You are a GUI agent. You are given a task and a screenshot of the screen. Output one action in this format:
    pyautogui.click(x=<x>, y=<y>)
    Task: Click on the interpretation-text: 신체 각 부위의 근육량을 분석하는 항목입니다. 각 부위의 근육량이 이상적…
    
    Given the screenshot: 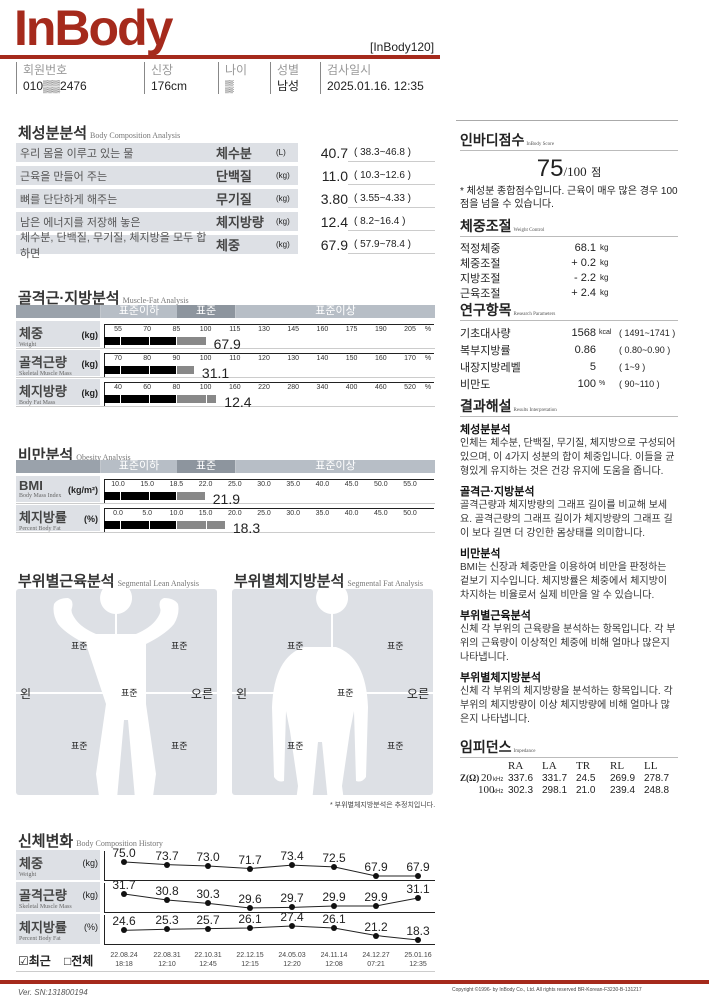 What is the action you would take?
    pyautogui.click(x=568, y=643)
    